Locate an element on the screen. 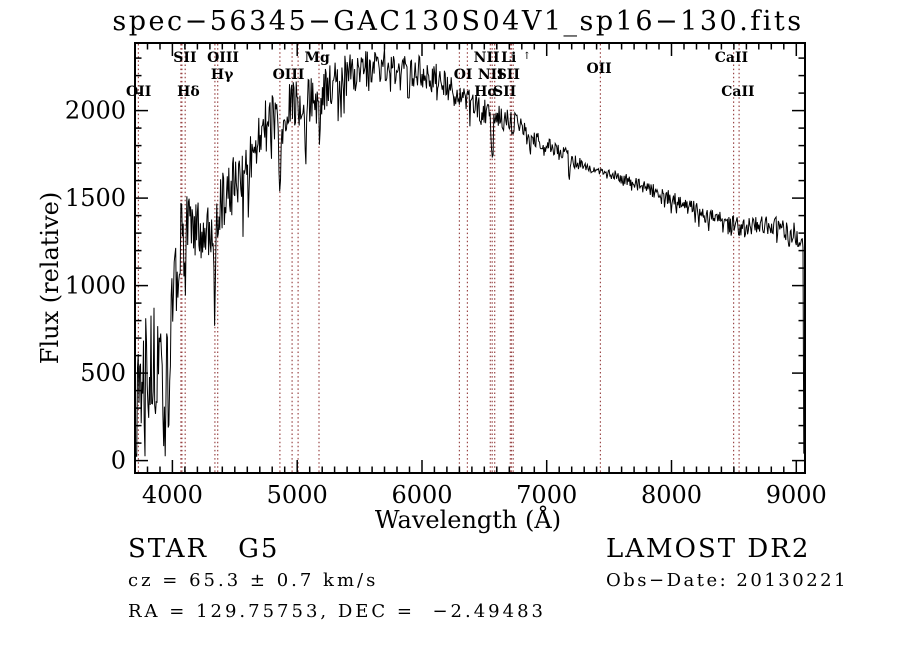 Image resolution: width=900 pixels, height=649 pixels. y-tick-label-1000: 1000 is located at coordinates (95, 286).